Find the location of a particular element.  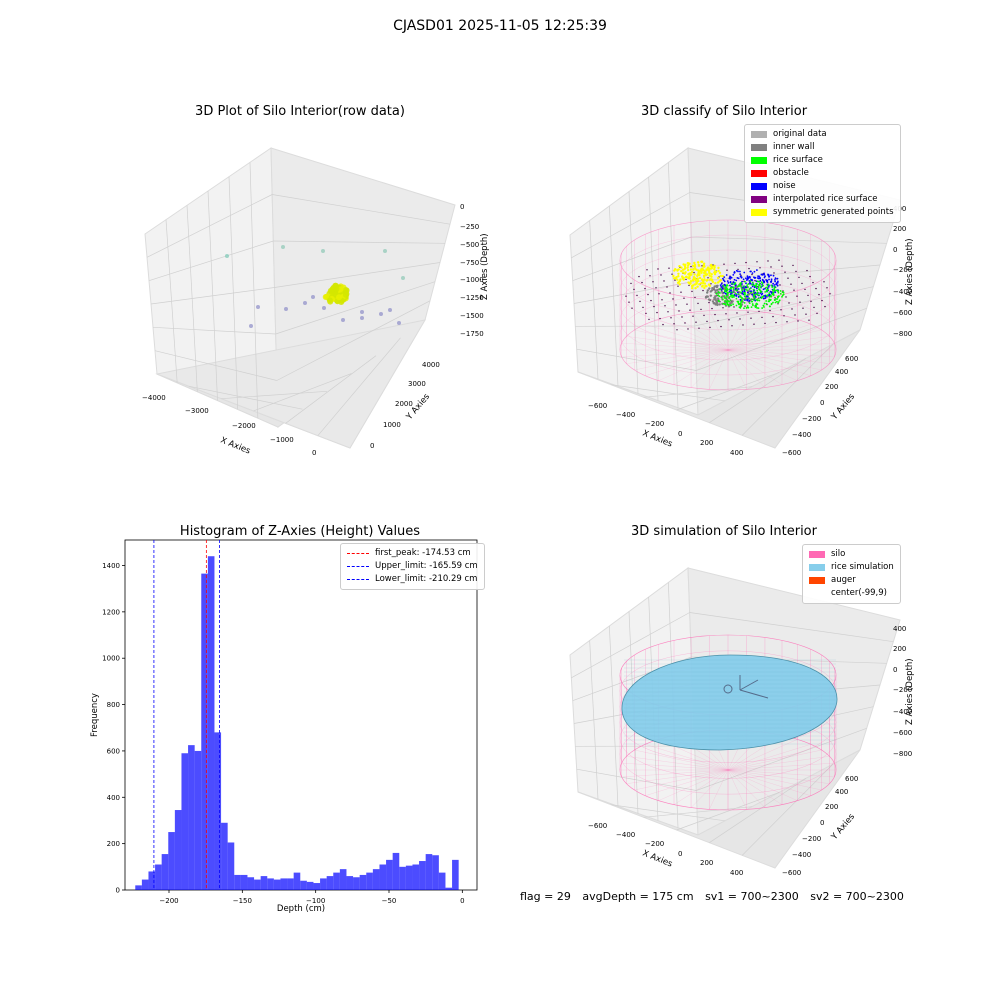

x-tick: 200 is located at coordinates (706, 443).